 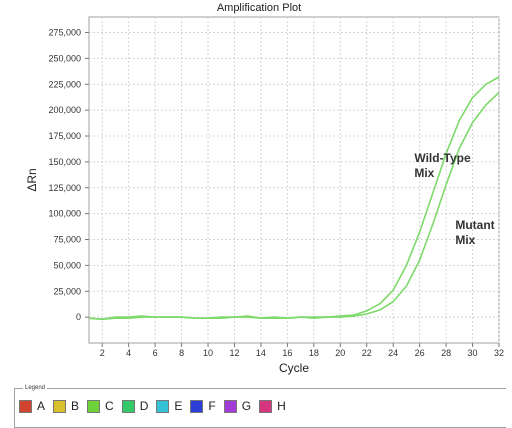 I want to click on legend-item: C, so click(x=100, y=406).